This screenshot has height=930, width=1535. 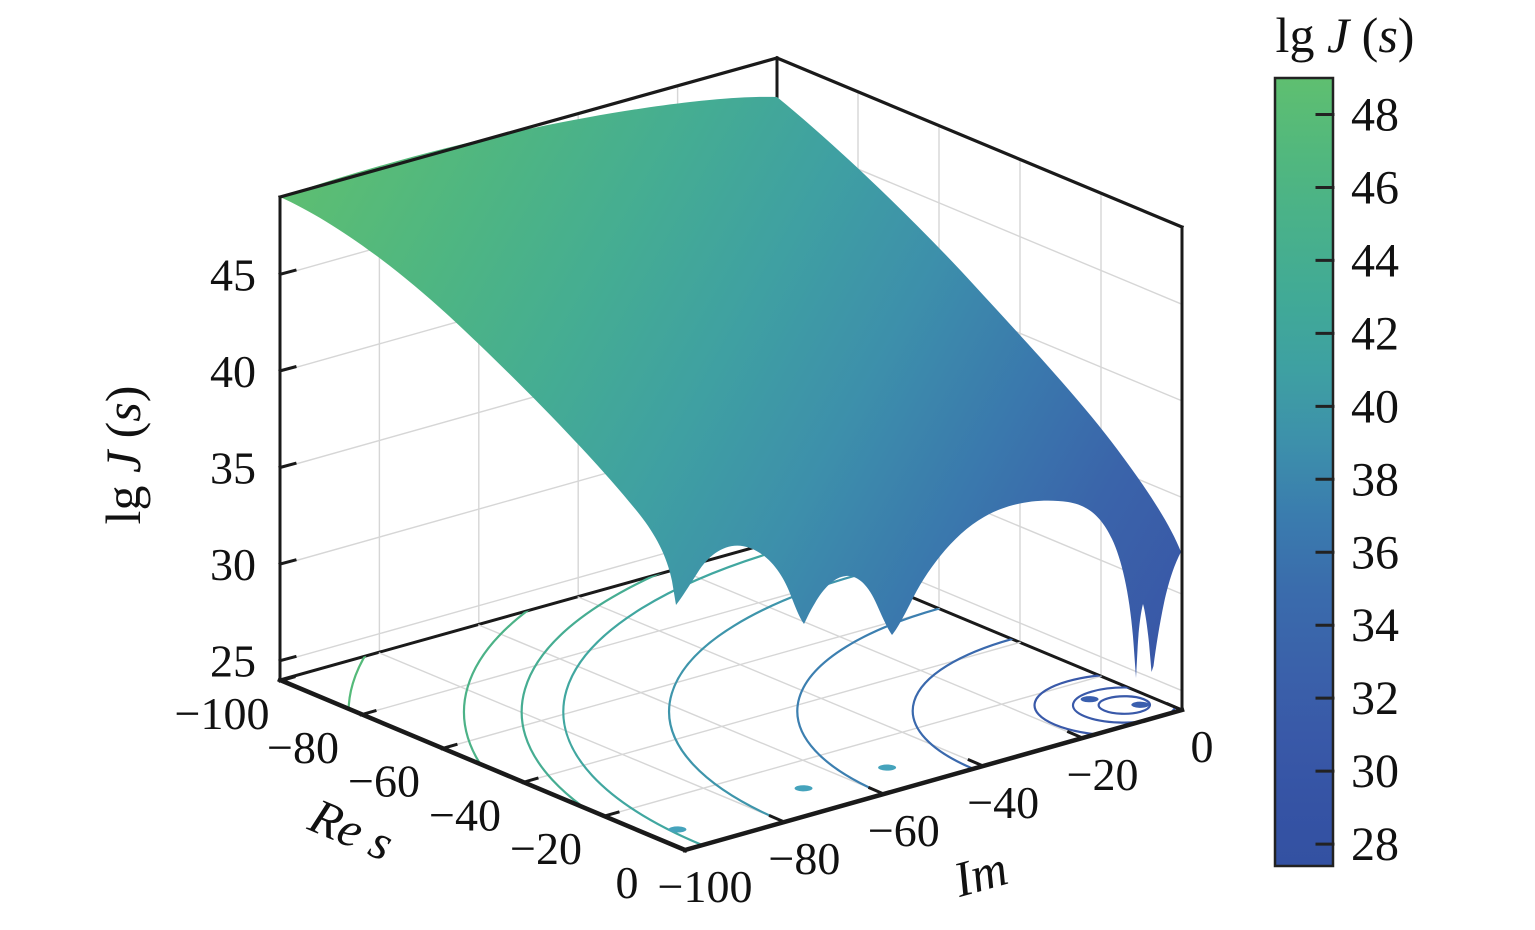 I want to click on box-edge-top-right, so click(x=979, y=142).